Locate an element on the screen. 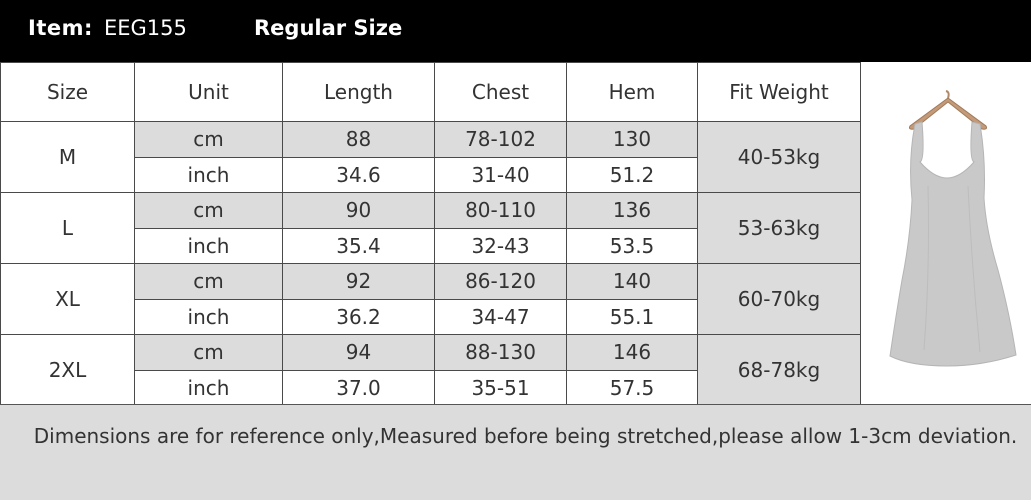 The image size is (1031, 500). size-cell: L is located at coordinates (67, 228).